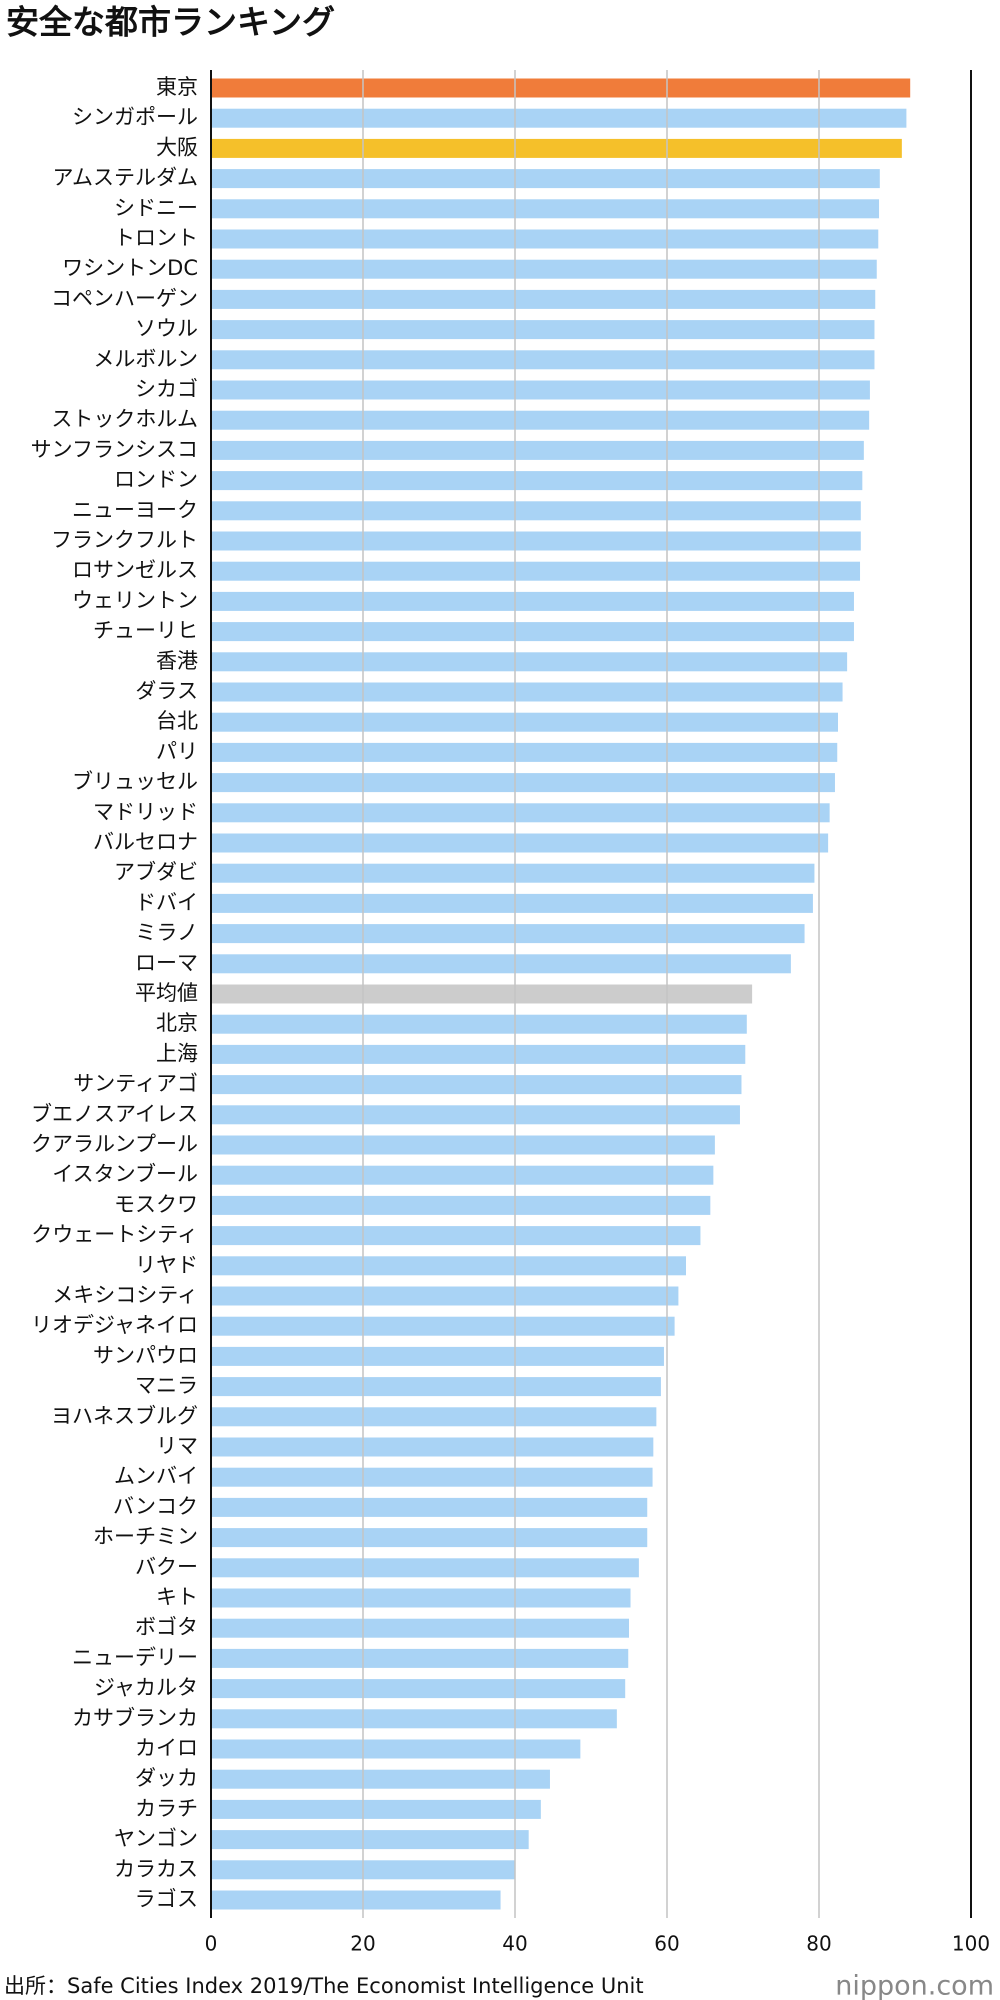  What do you see at coordinates (166, 963) in the screenshot?
I see `y-tick-label: ローマ` at bounding box center [166, 963].